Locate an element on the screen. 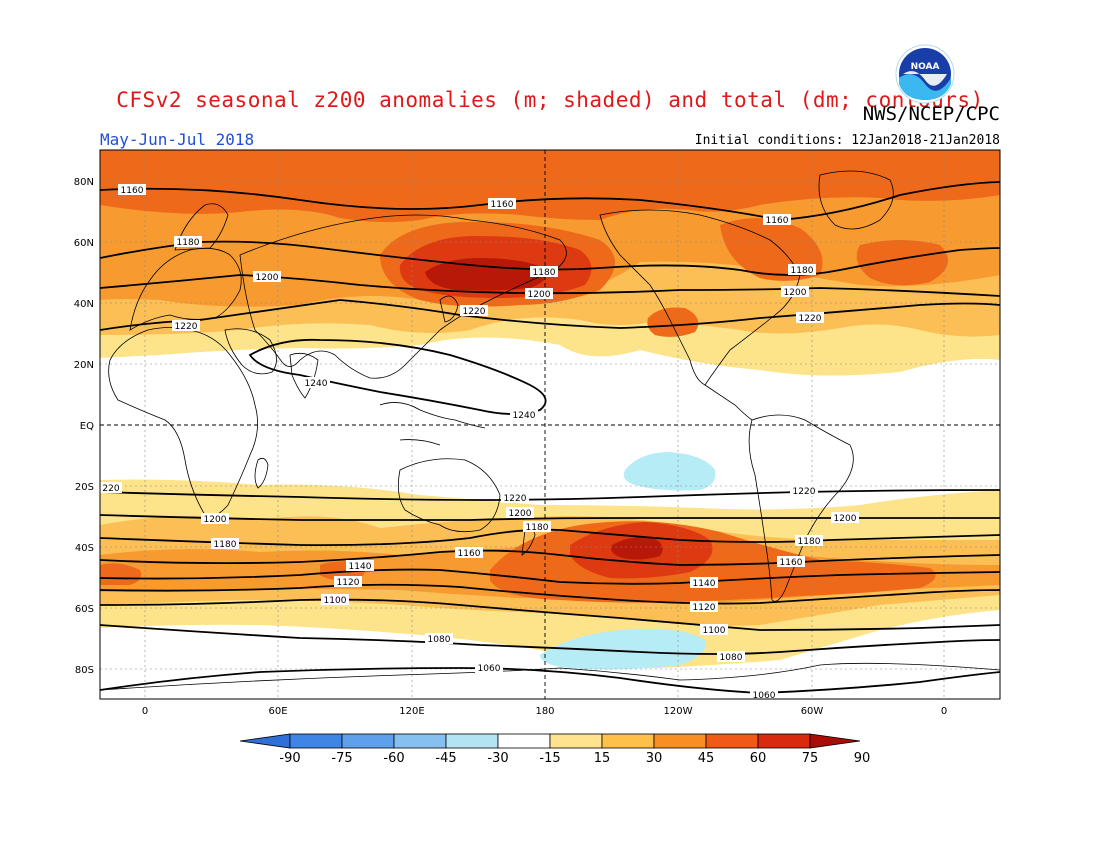 The image size is (1100, 850). svg-text: 1080 is located at coordinates (439, 640).